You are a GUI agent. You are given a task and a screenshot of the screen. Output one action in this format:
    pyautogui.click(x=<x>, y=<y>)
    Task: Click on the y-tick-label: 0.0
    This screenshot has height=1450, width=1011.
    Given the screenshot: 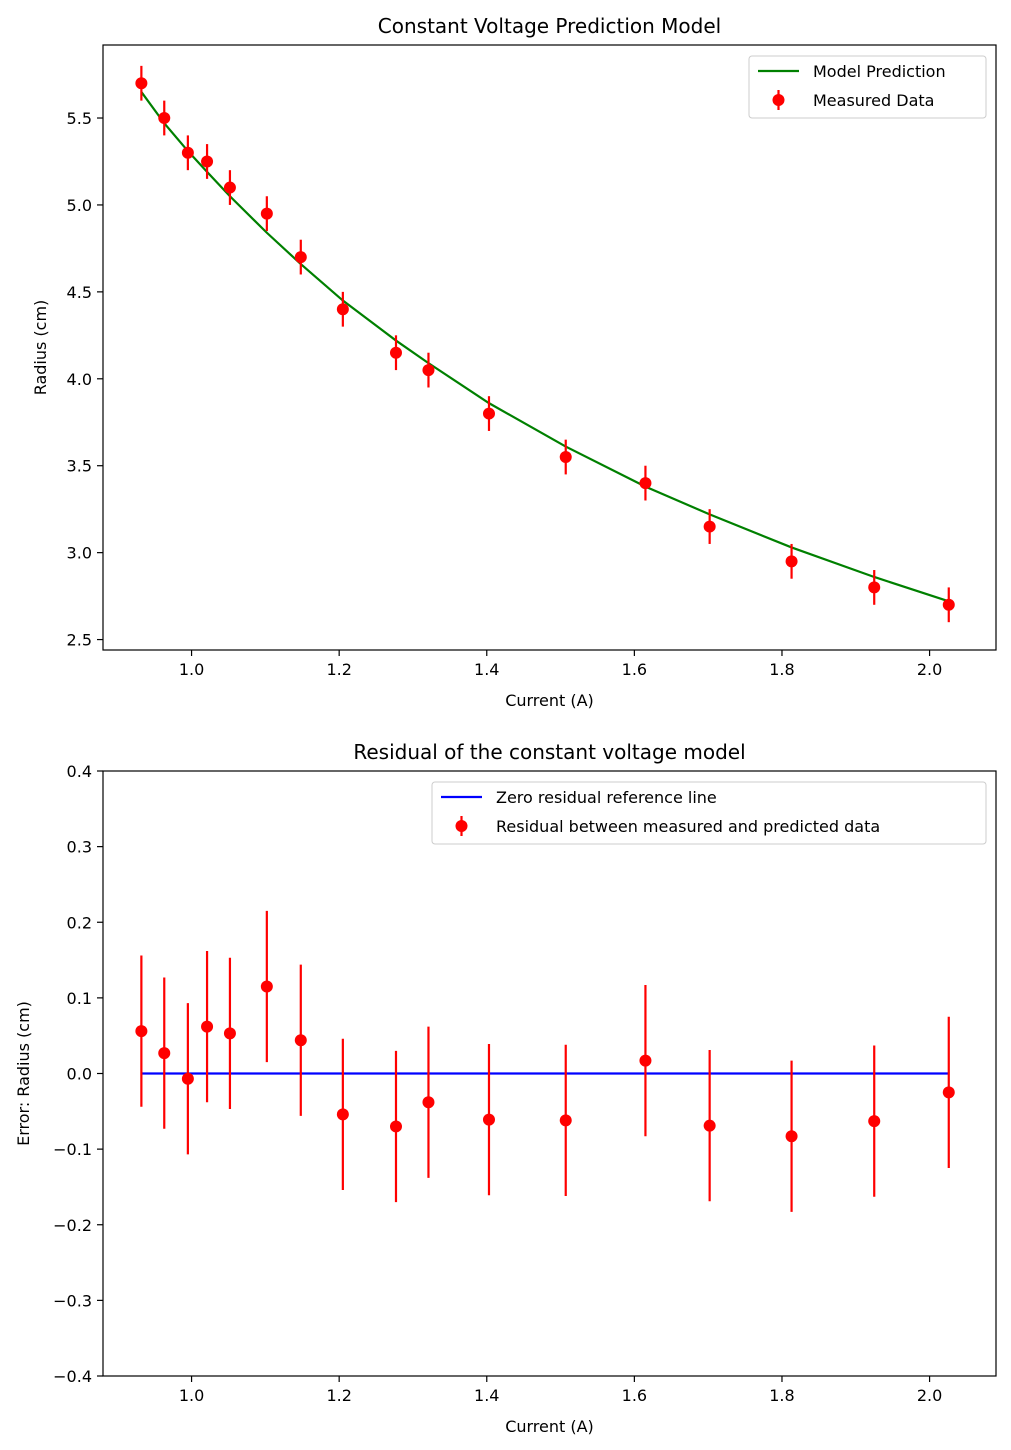 What is the action you would take?
    pyautogui.click(x=79, y=1074)
    